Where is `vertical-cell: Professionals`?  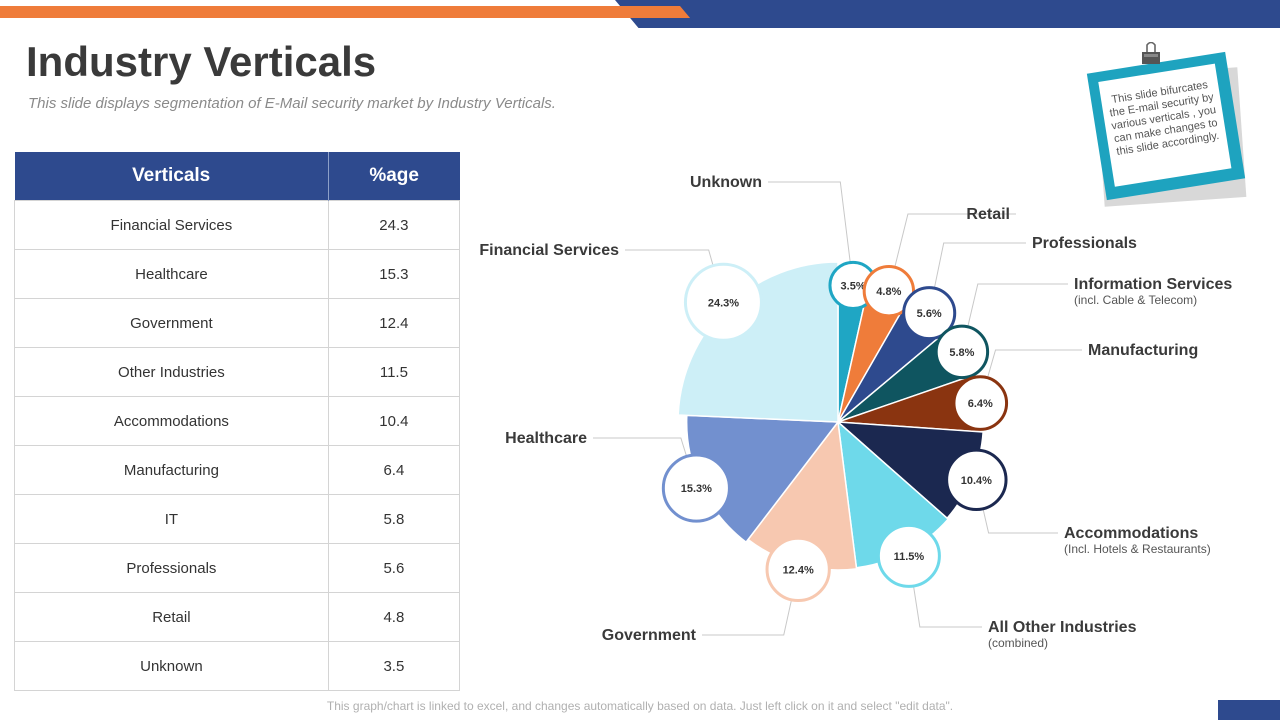
vertical-cell: Professionals is located at coordinates (171, 568).